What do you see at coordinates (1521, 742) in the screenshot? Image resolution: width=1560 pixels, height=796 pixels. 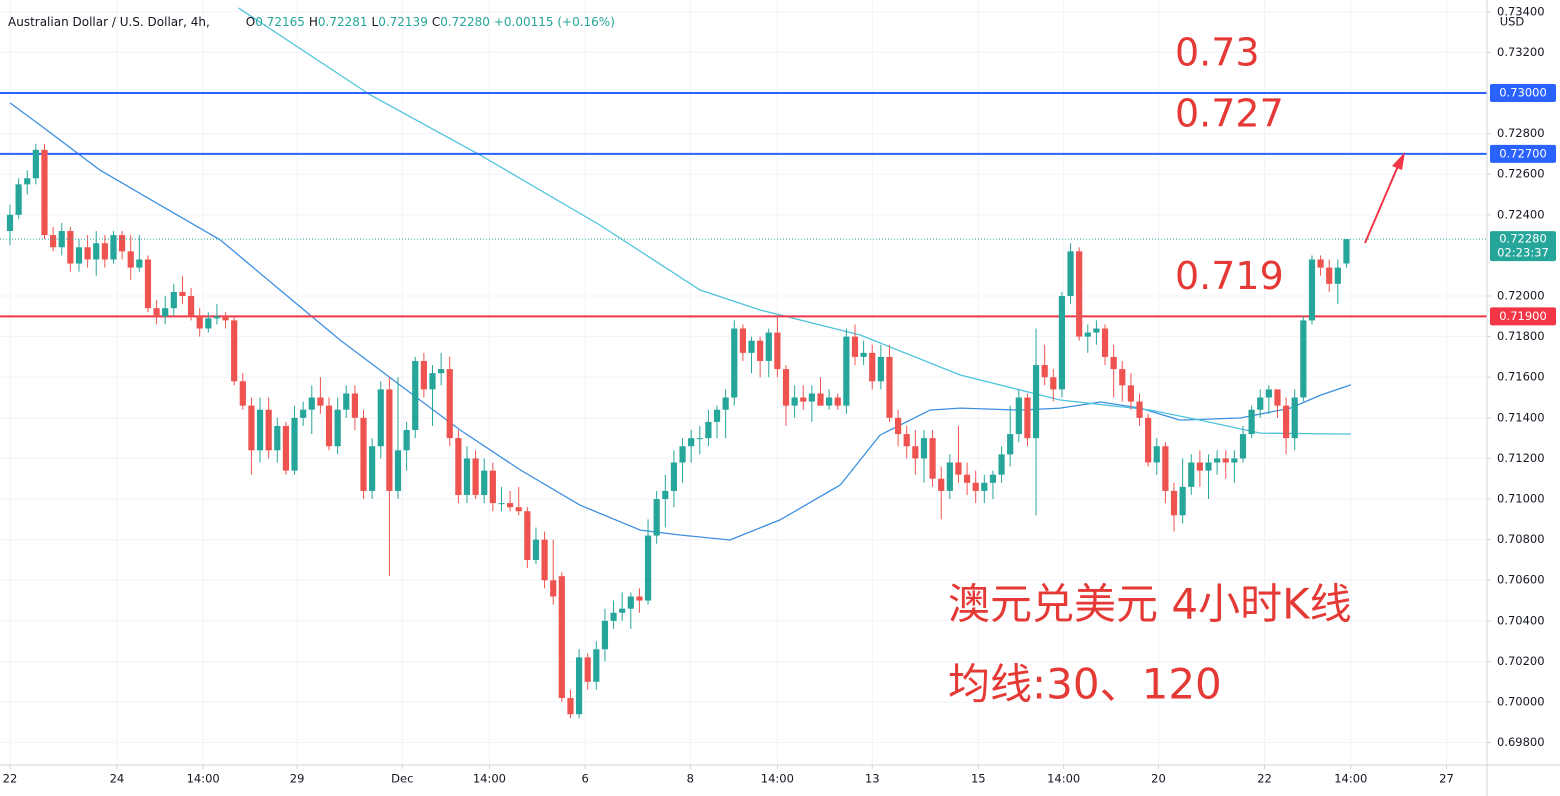 I see `y-tick-label: 0.69800` at bounding box center [1521, 742].